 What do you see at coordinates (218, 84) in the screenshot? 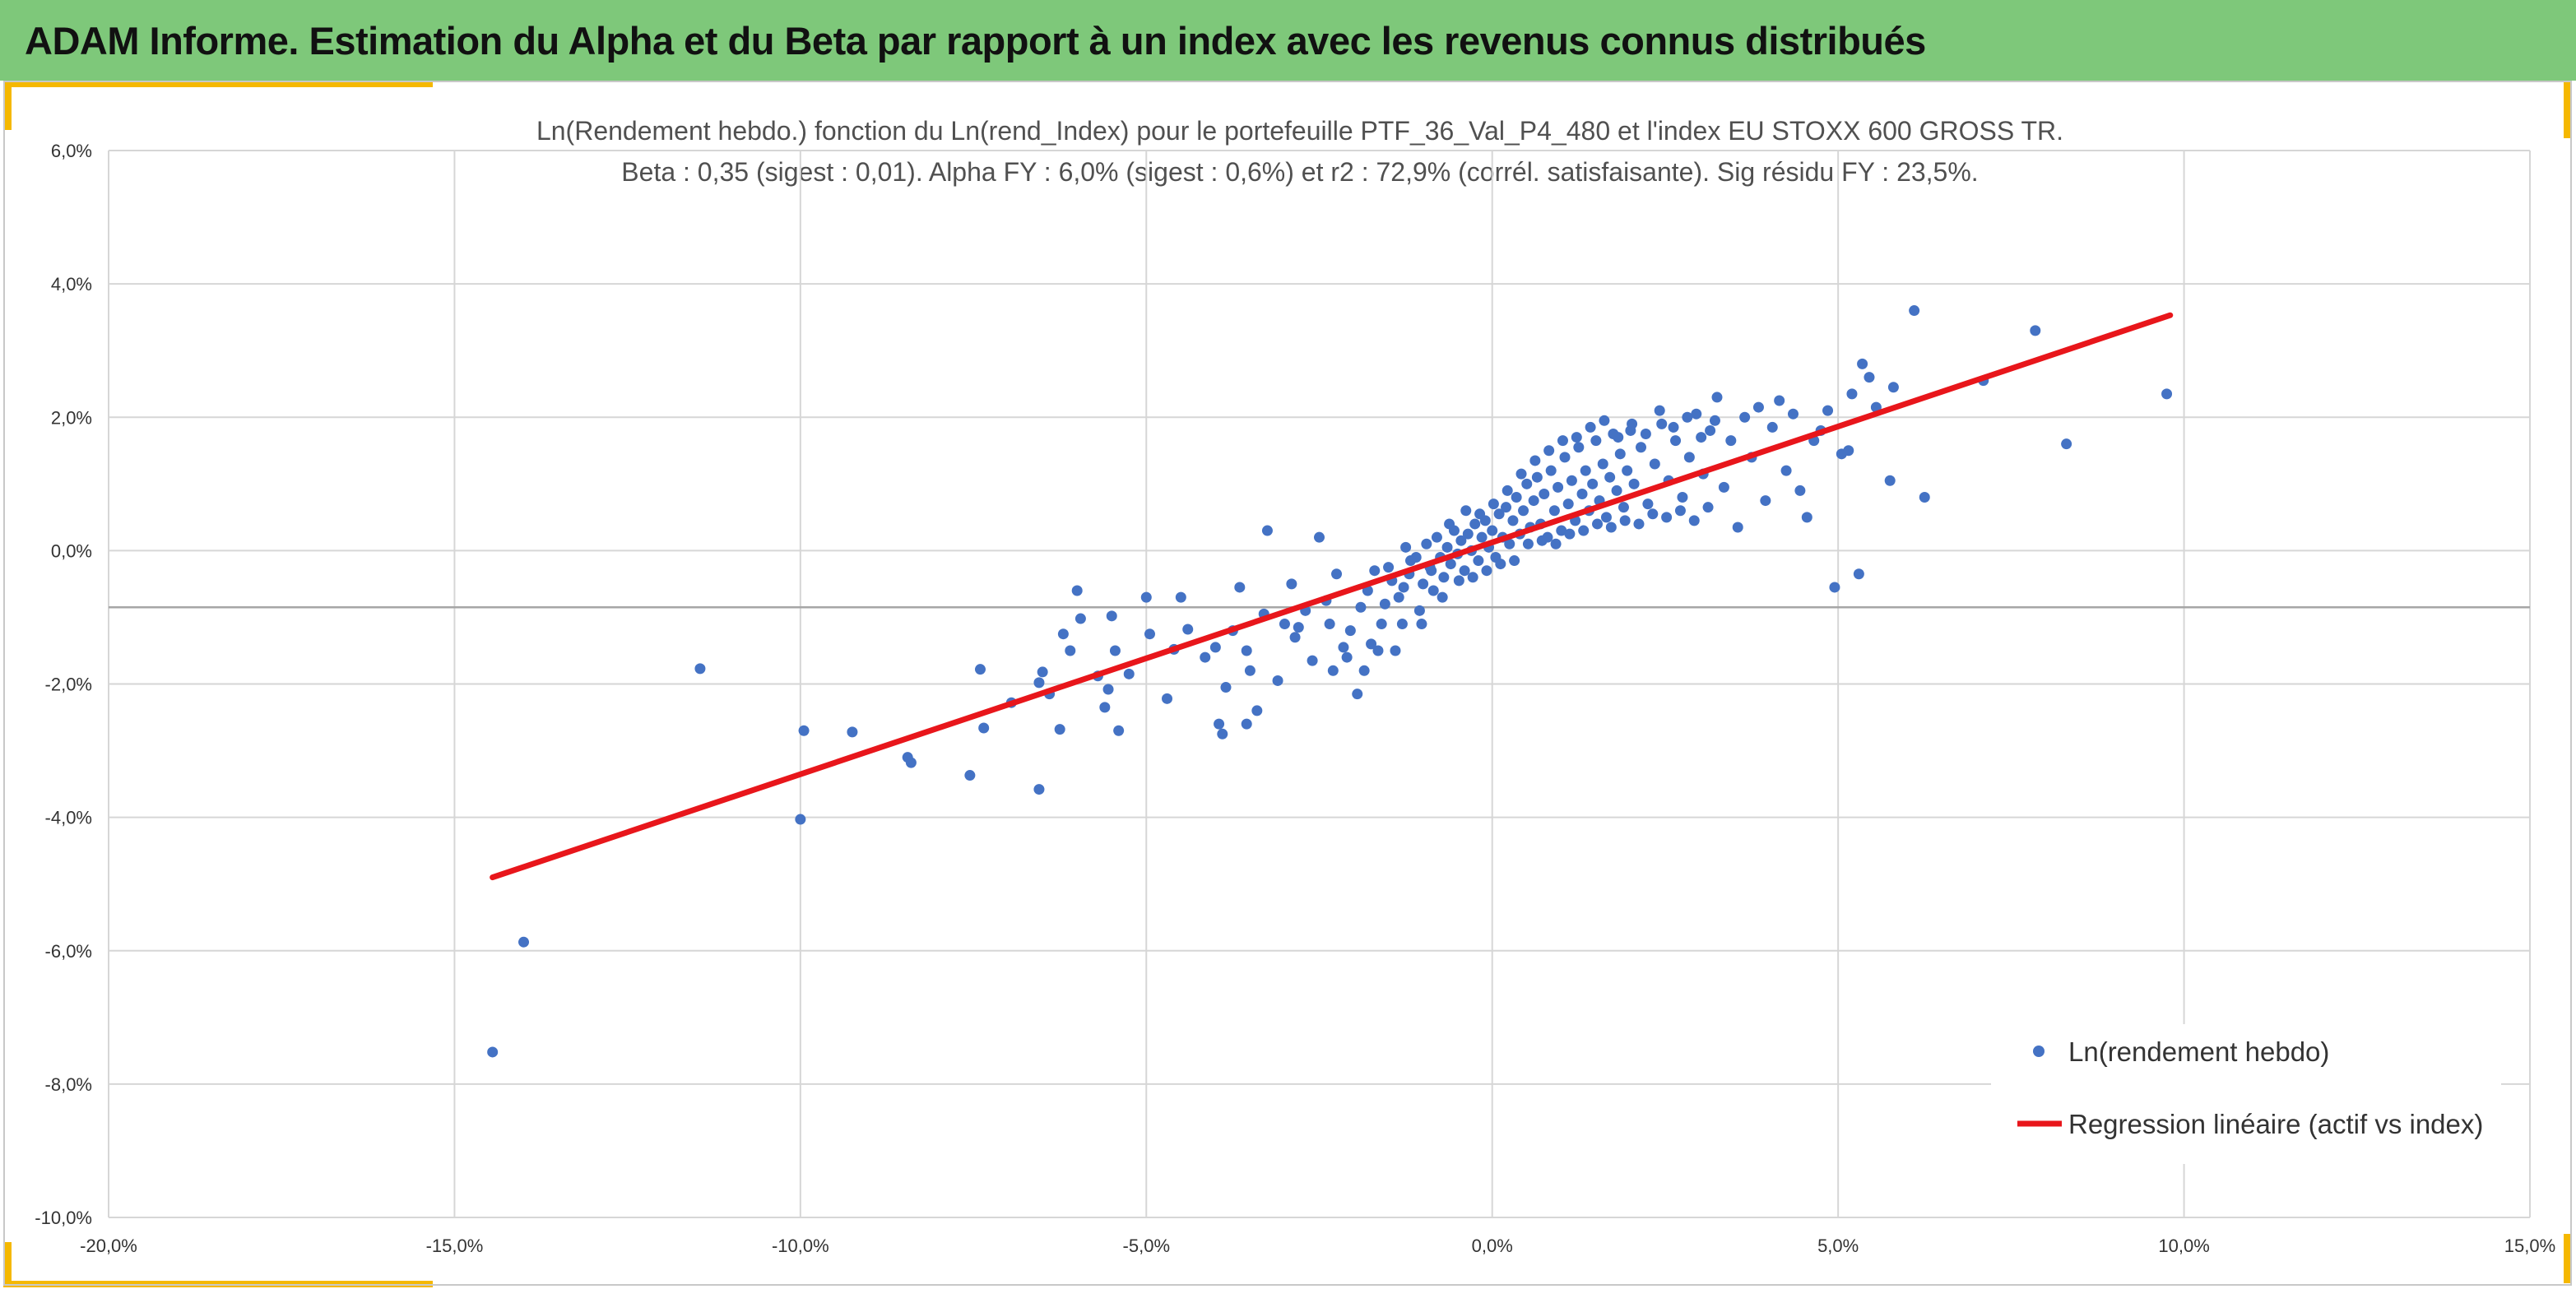
I see `accent-bar-top` at bounding box center [218, 84].